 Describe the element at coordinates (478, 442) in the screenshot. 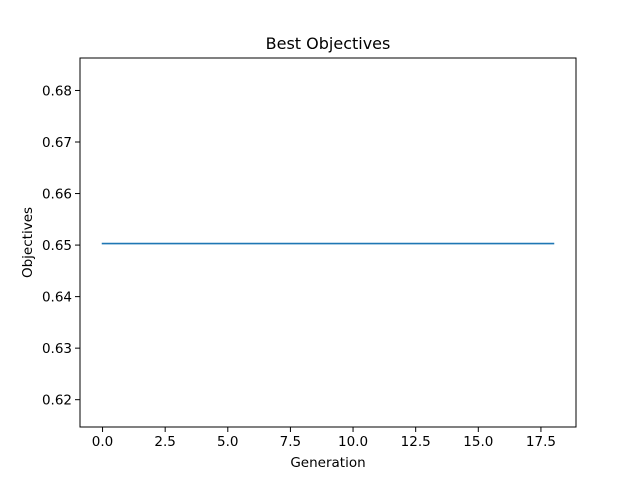

I see `x-tick-label: 15.0` at that location.